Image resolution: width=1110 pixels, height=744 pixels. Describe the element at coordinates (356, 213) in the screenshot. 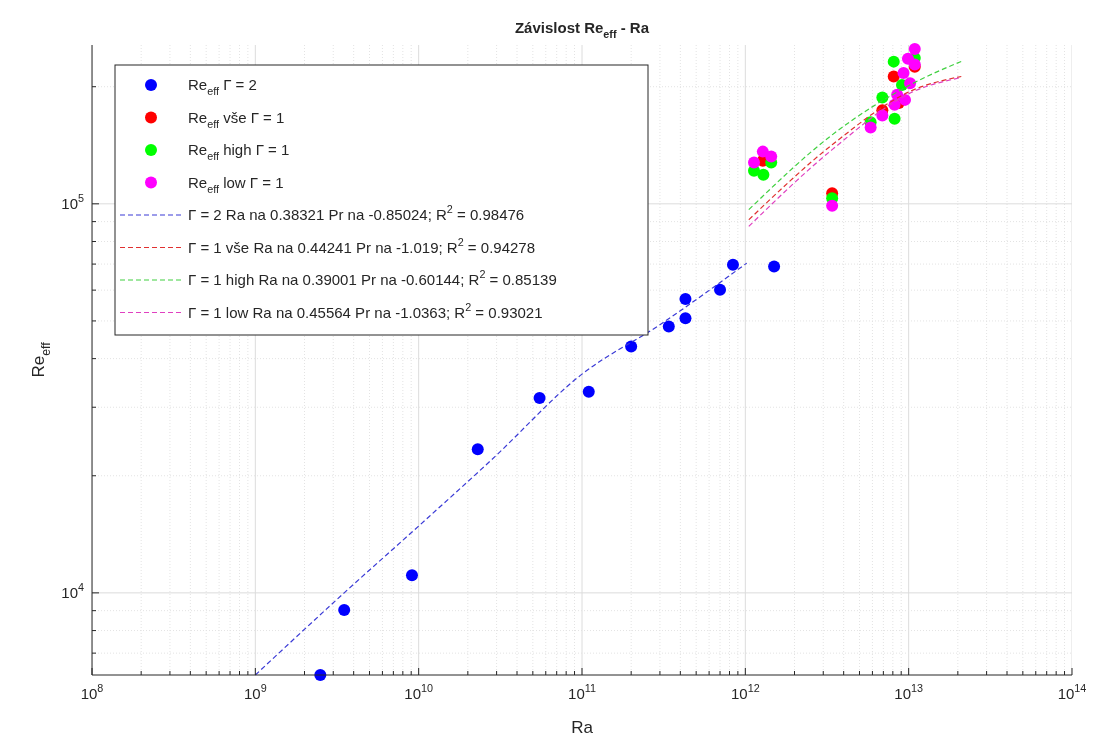

I see `legend-label: Γ = 2 Ra na 0.38321 Pr na -0.85024; R$^{2}$ = 0.98476` at that location.